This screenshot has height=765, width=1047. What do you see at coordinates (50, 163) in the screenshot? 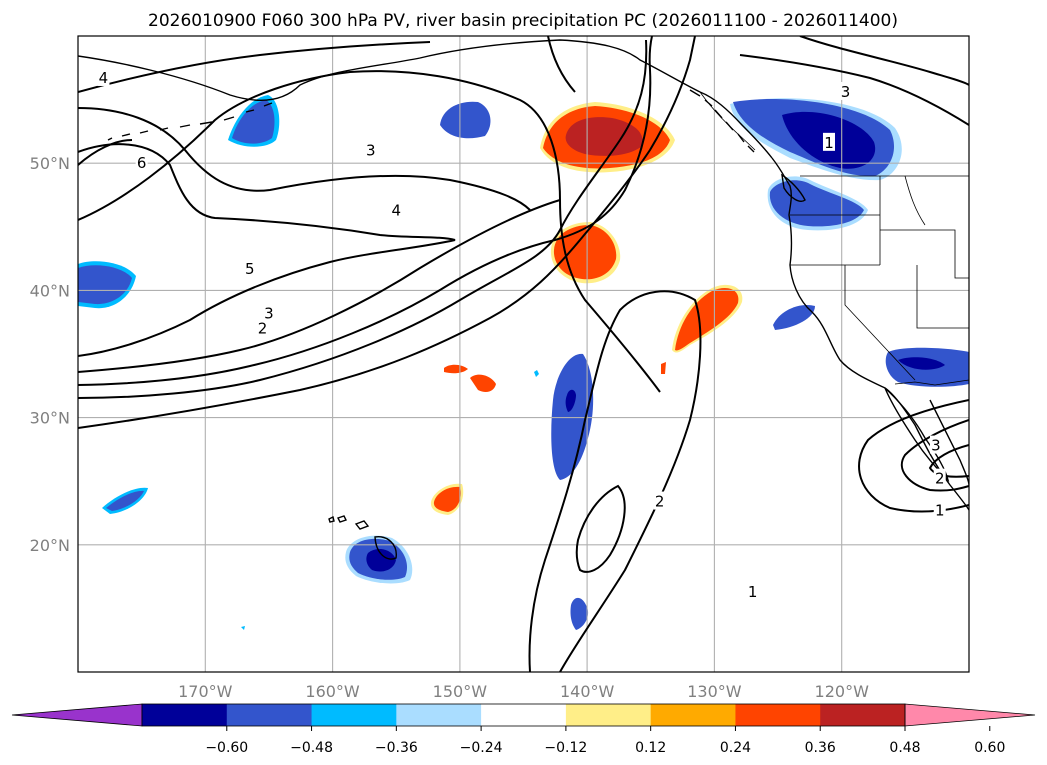
I see `lat-tick-label: 50°N` at bounding box center [50, 163].